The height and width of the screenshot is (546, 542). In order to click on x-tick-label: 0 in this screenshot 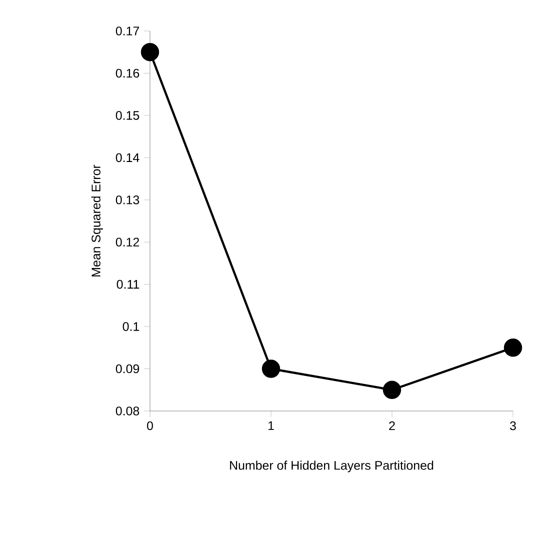, I will do `click(150, 425)`.